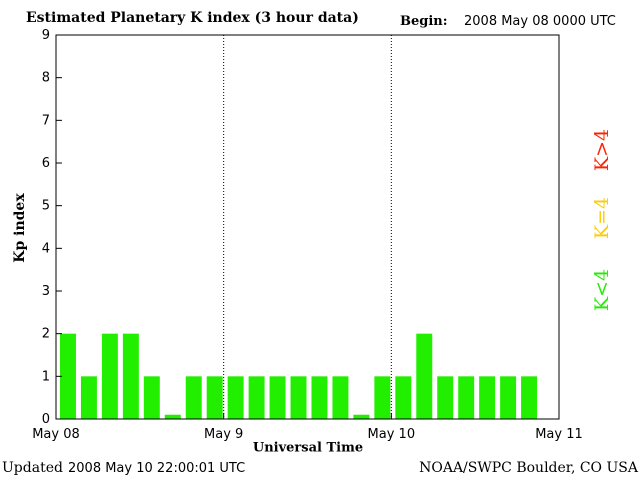  What do you see at coordinates (424, 21) in the screenshot?
I see `begin-label: Begin:` at bounding box center [424, 21].